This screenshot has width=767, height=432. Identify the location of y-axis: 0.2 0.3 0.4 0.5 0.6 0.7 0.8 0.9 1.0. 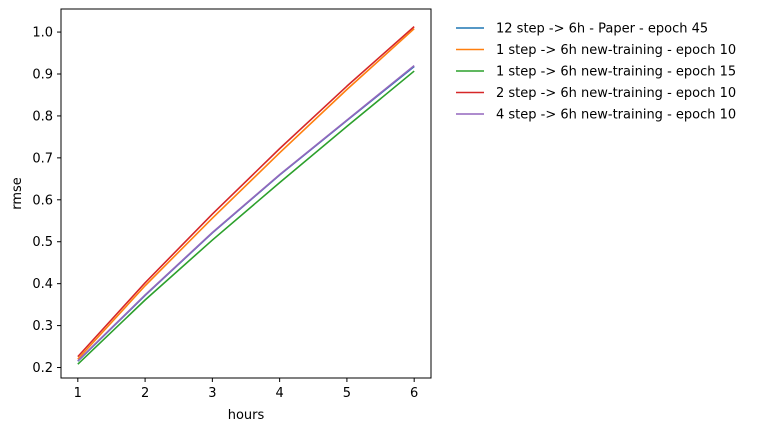
(46, 201).